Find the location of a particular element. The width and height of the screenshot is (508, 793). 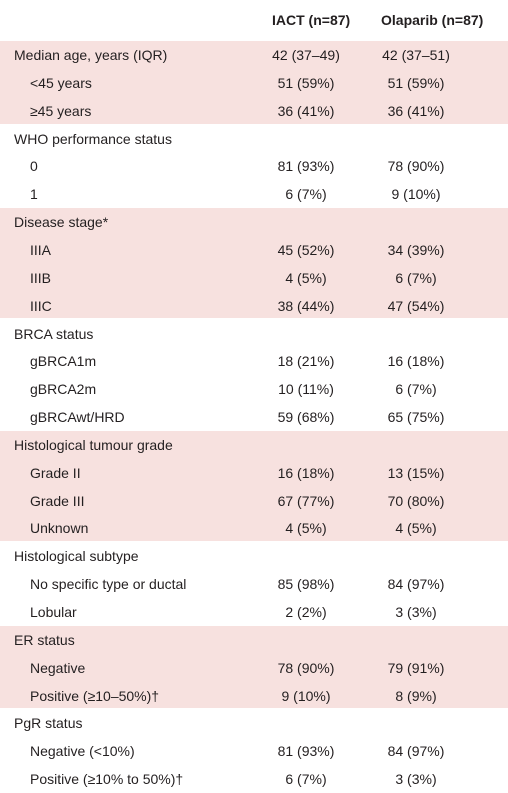

cell-value: 42 (37–51) is located at coordinates (416, 55).